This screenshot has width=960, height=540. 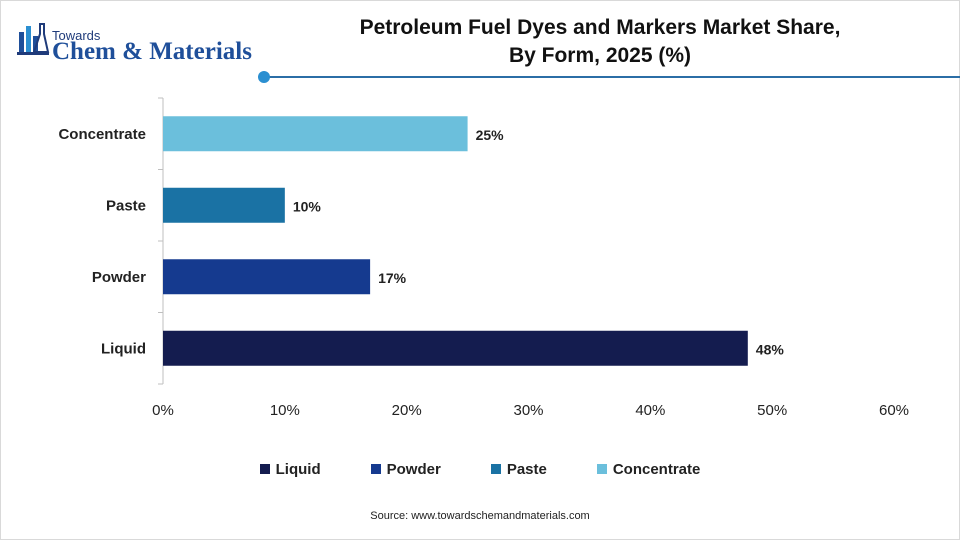 I want to click on data-label-paste: 10%, so click(x=307, y=206).